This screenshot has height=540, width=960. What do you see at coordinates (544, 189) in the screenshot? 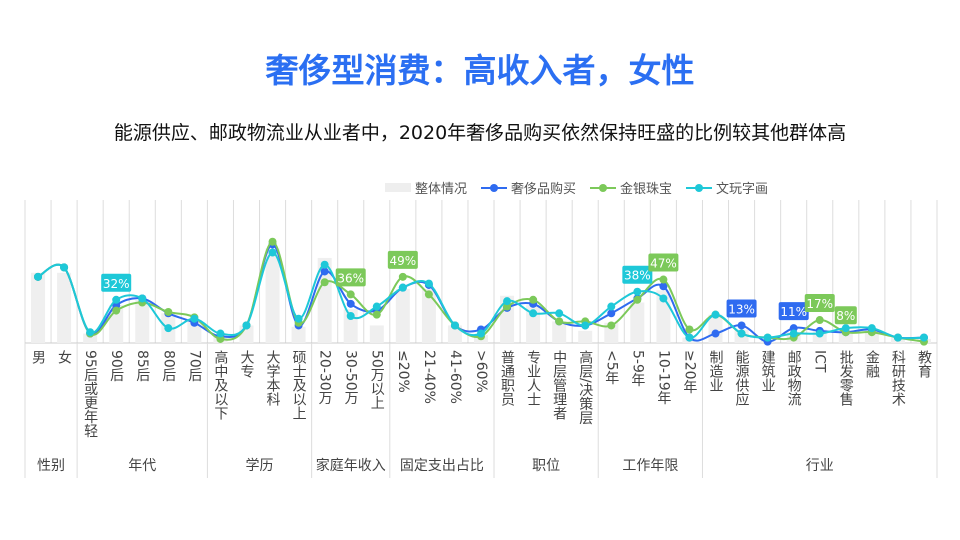
I see `legend-label: 奢侈品购买` at bounding box center [544, 189].